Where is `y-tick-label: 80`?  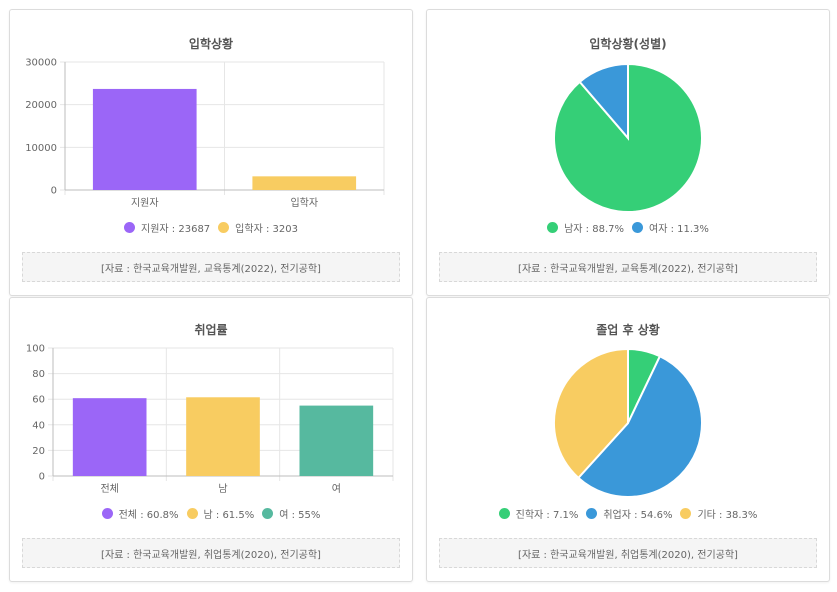 y-tick-label: 80 is located at coordinates (38, 374).